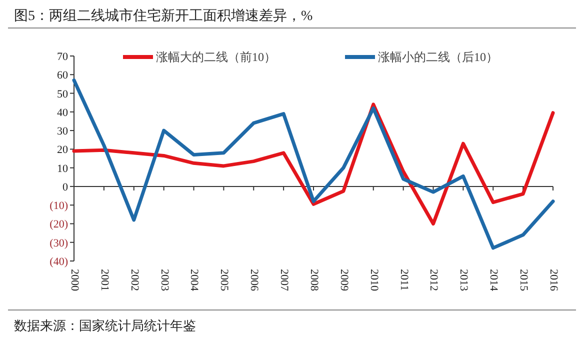 The width and height of the screenshot is (584, 339). What do you see at coordinates (59, 224) in the screenshot?
I see `y-tick-label: (20)` at bounding box center [59, 224].